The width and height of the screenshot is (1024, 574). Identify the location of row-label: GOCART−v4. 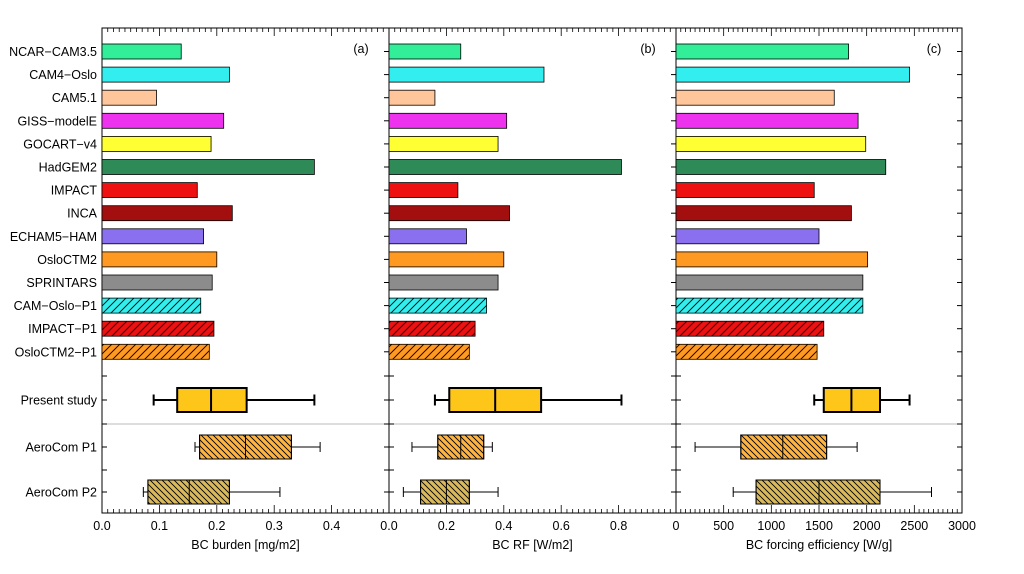
(60, 144).